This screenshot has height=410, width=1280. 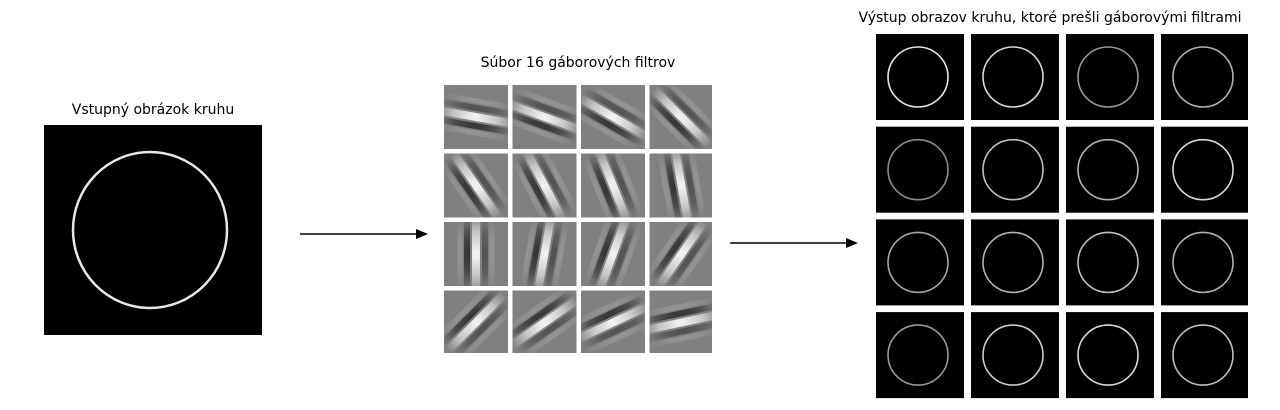 What do you see at coordinates (153, 110) in the screenshot?
I see `input-image-label: Vstupný obrázok kruhu` at bounding box center [153, 110].